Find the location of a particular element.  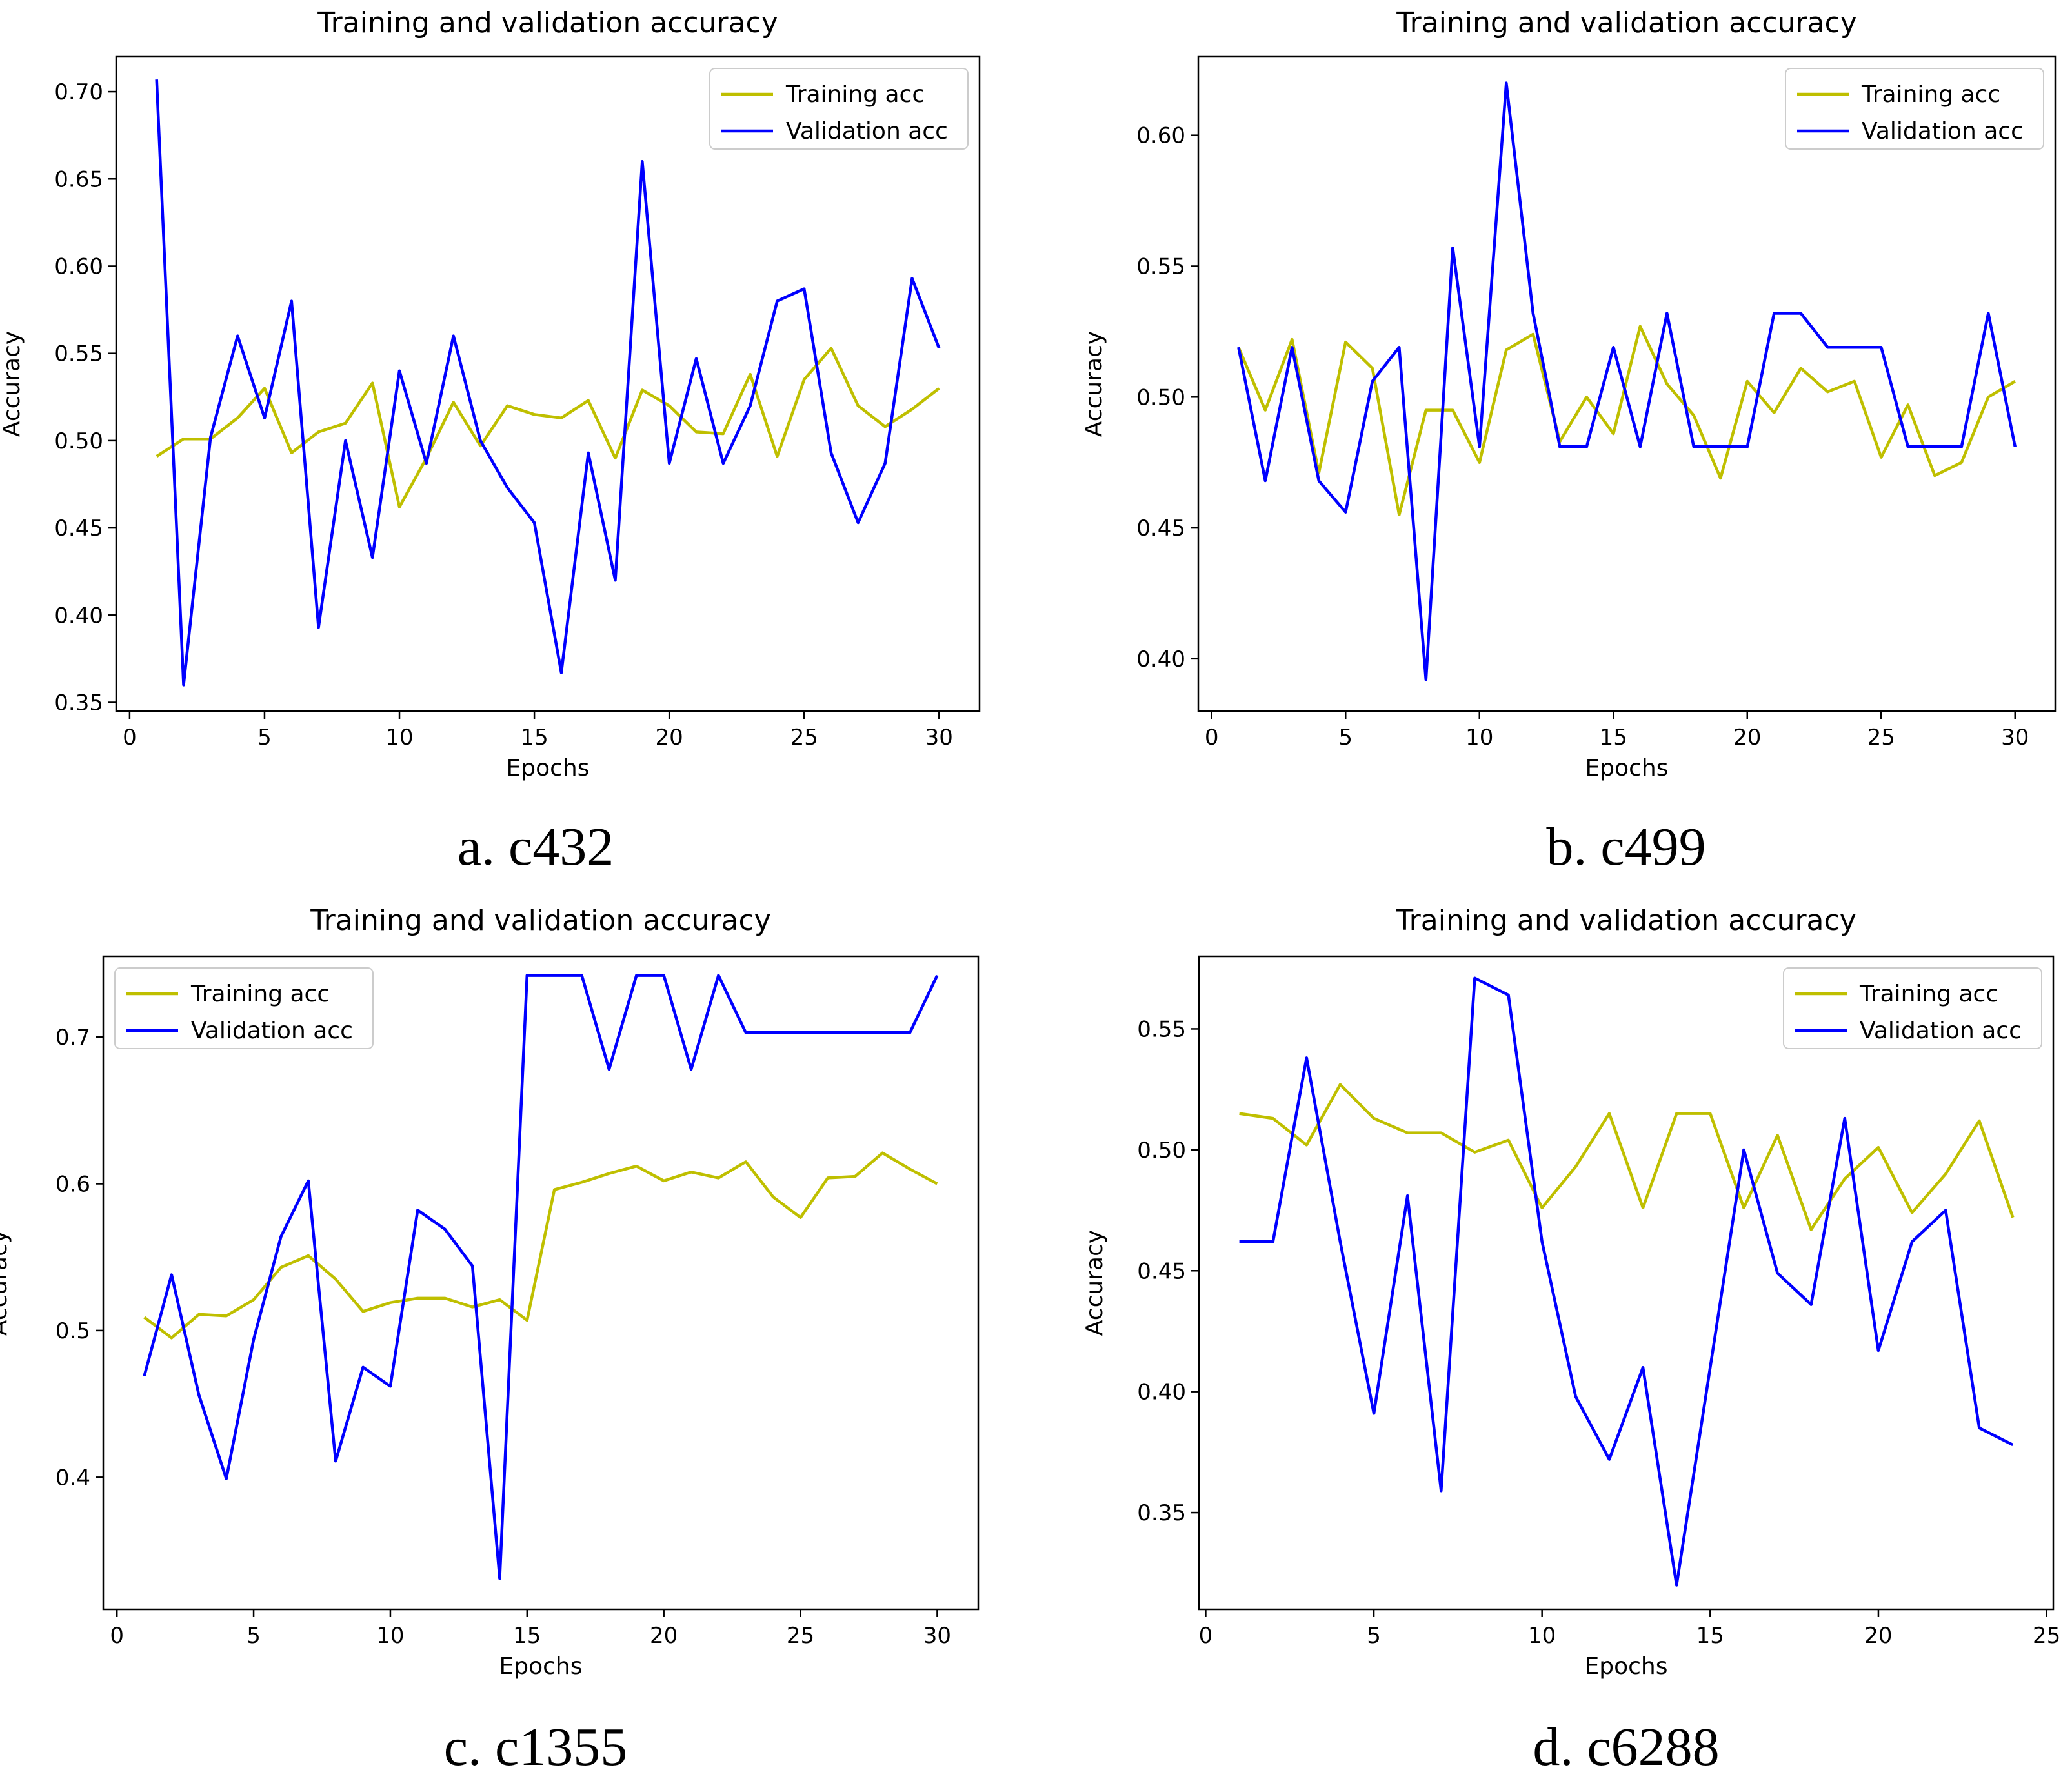

y-tick-label: 0.4 is located at coordinates (72, 1478).